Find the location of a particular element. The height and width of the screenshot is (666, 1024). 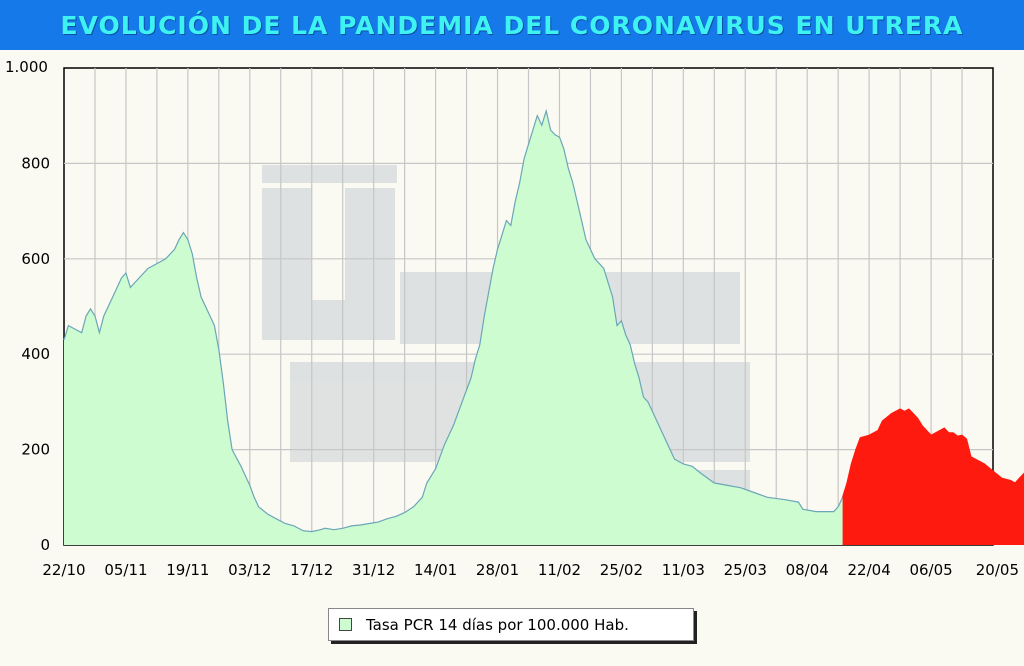

x-tick-label: 03/12 is located at coordinates (249, 570).